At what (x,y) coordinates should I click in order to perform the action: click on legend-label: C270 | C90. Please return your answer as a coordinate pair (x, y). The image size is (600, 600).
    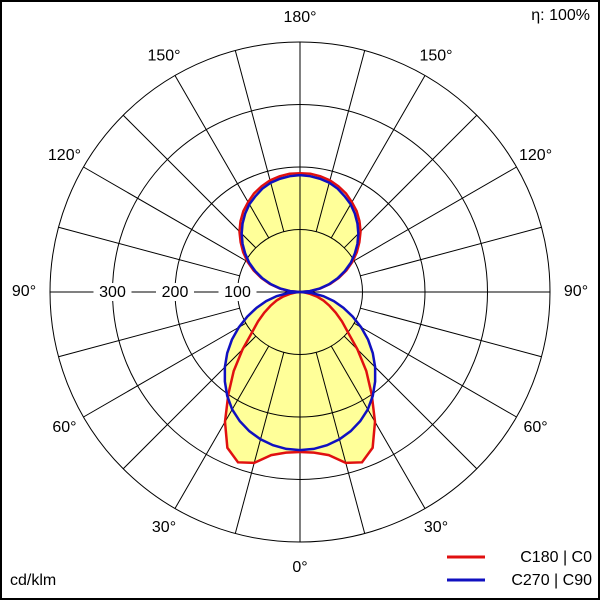
    Looking at the image, I should click on (551, 580).